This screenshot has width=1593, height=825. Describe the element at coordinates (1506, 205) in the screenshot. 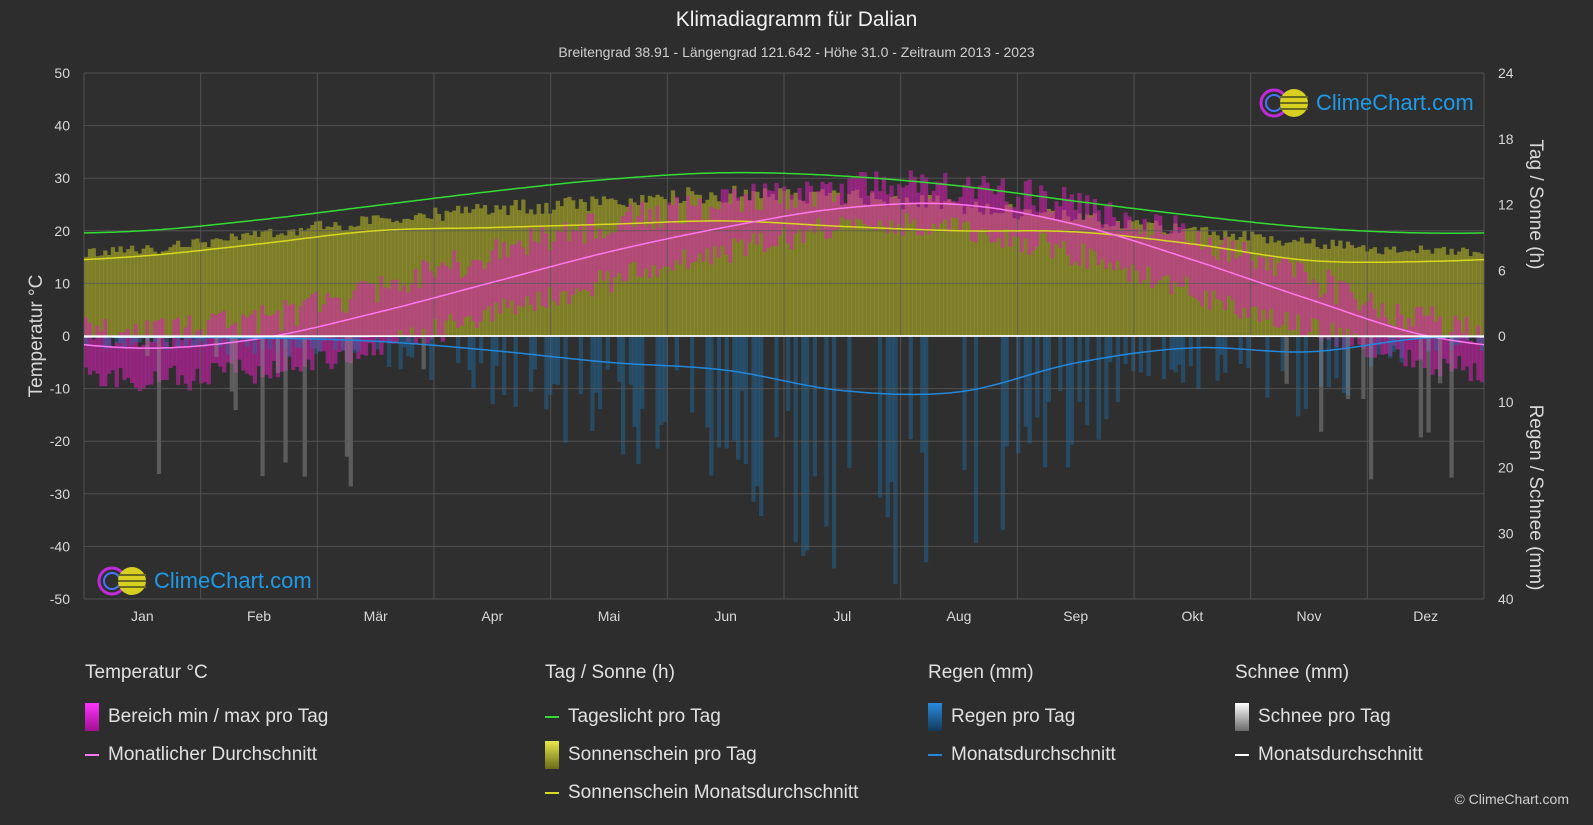

I see `y-right-tick-label: 12` at that location.